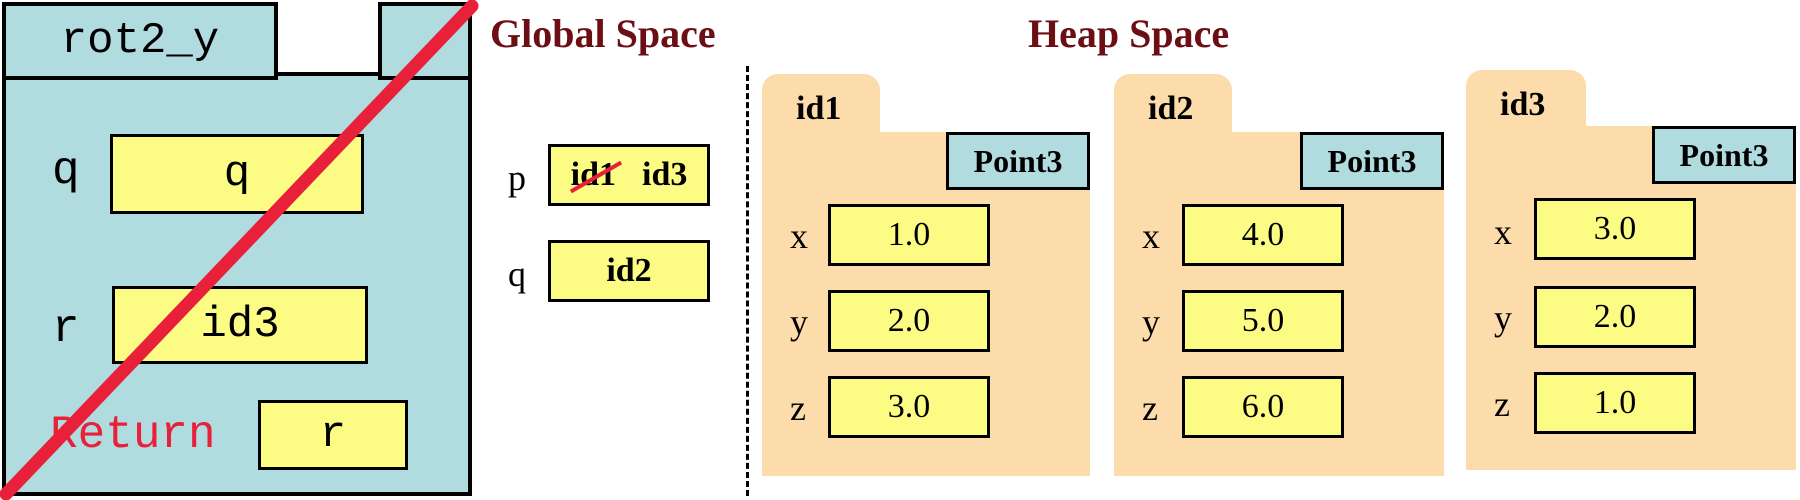 This screenshot has height=500, width=1800. What do you see at coordinates (1129, 33) in the screenshot?
I see `heap-space-heading: Heap Space` at bounding box center [1129, 33].